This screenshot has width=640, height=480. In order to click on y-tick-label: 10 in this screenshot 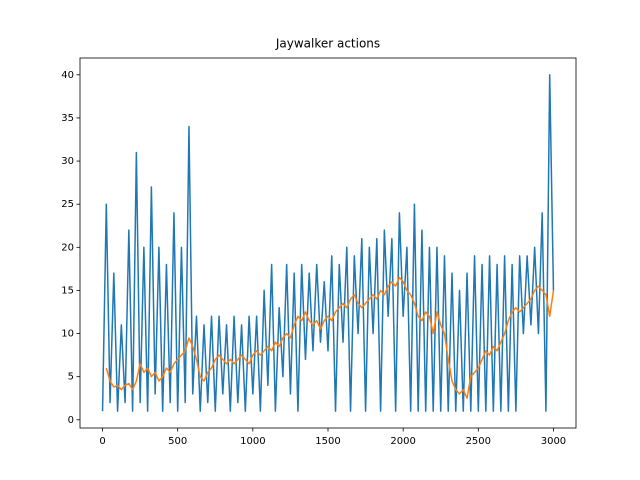, I will do `click(67, 334)`.